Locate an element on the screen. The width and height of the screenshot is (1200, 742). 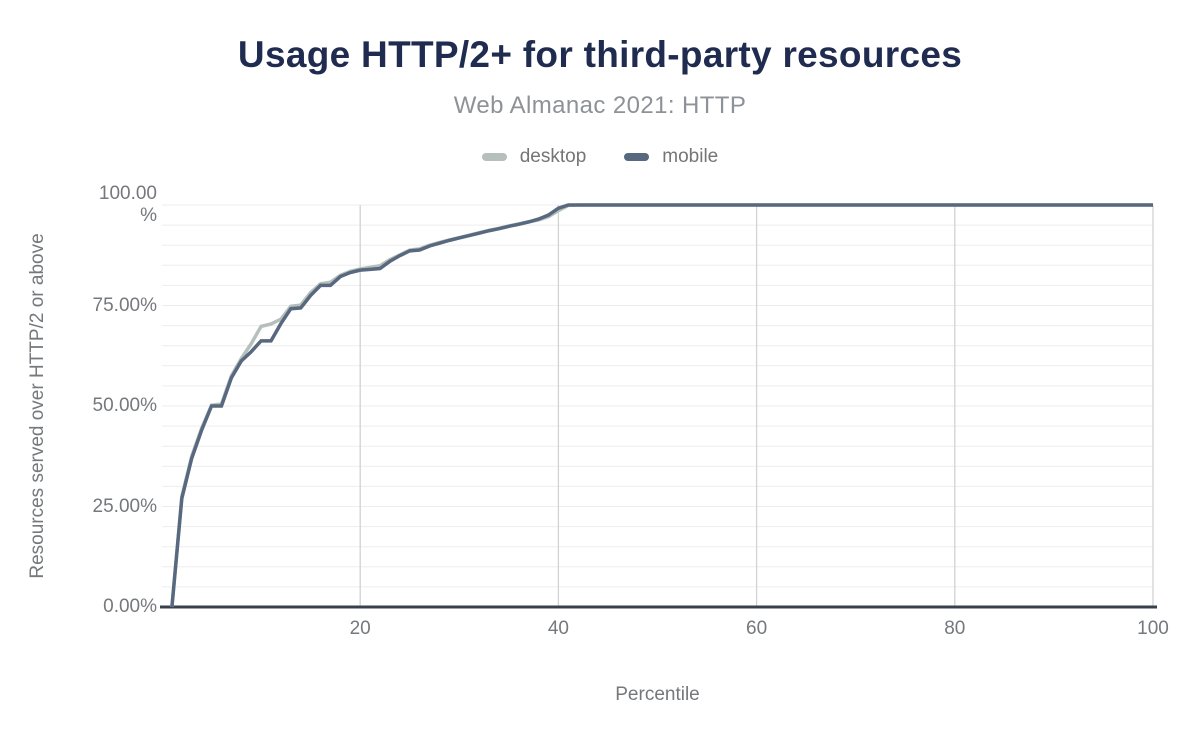
desktop-swatch-icon is located at coordinates (494, 157).